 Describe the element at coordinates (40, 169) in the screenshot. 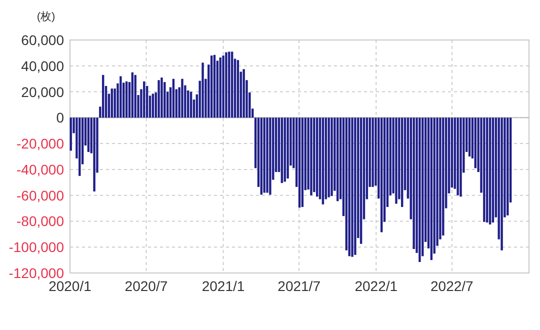

I see `y-tick-label: -40,000` at that location.